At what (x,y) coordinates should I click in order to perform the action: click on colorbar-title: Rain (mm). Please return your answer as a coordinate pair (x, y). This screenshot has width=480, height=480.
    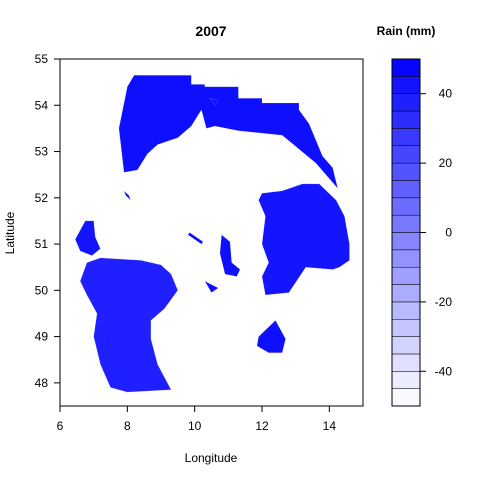
    Looking at the image, I should click on (406, 31).